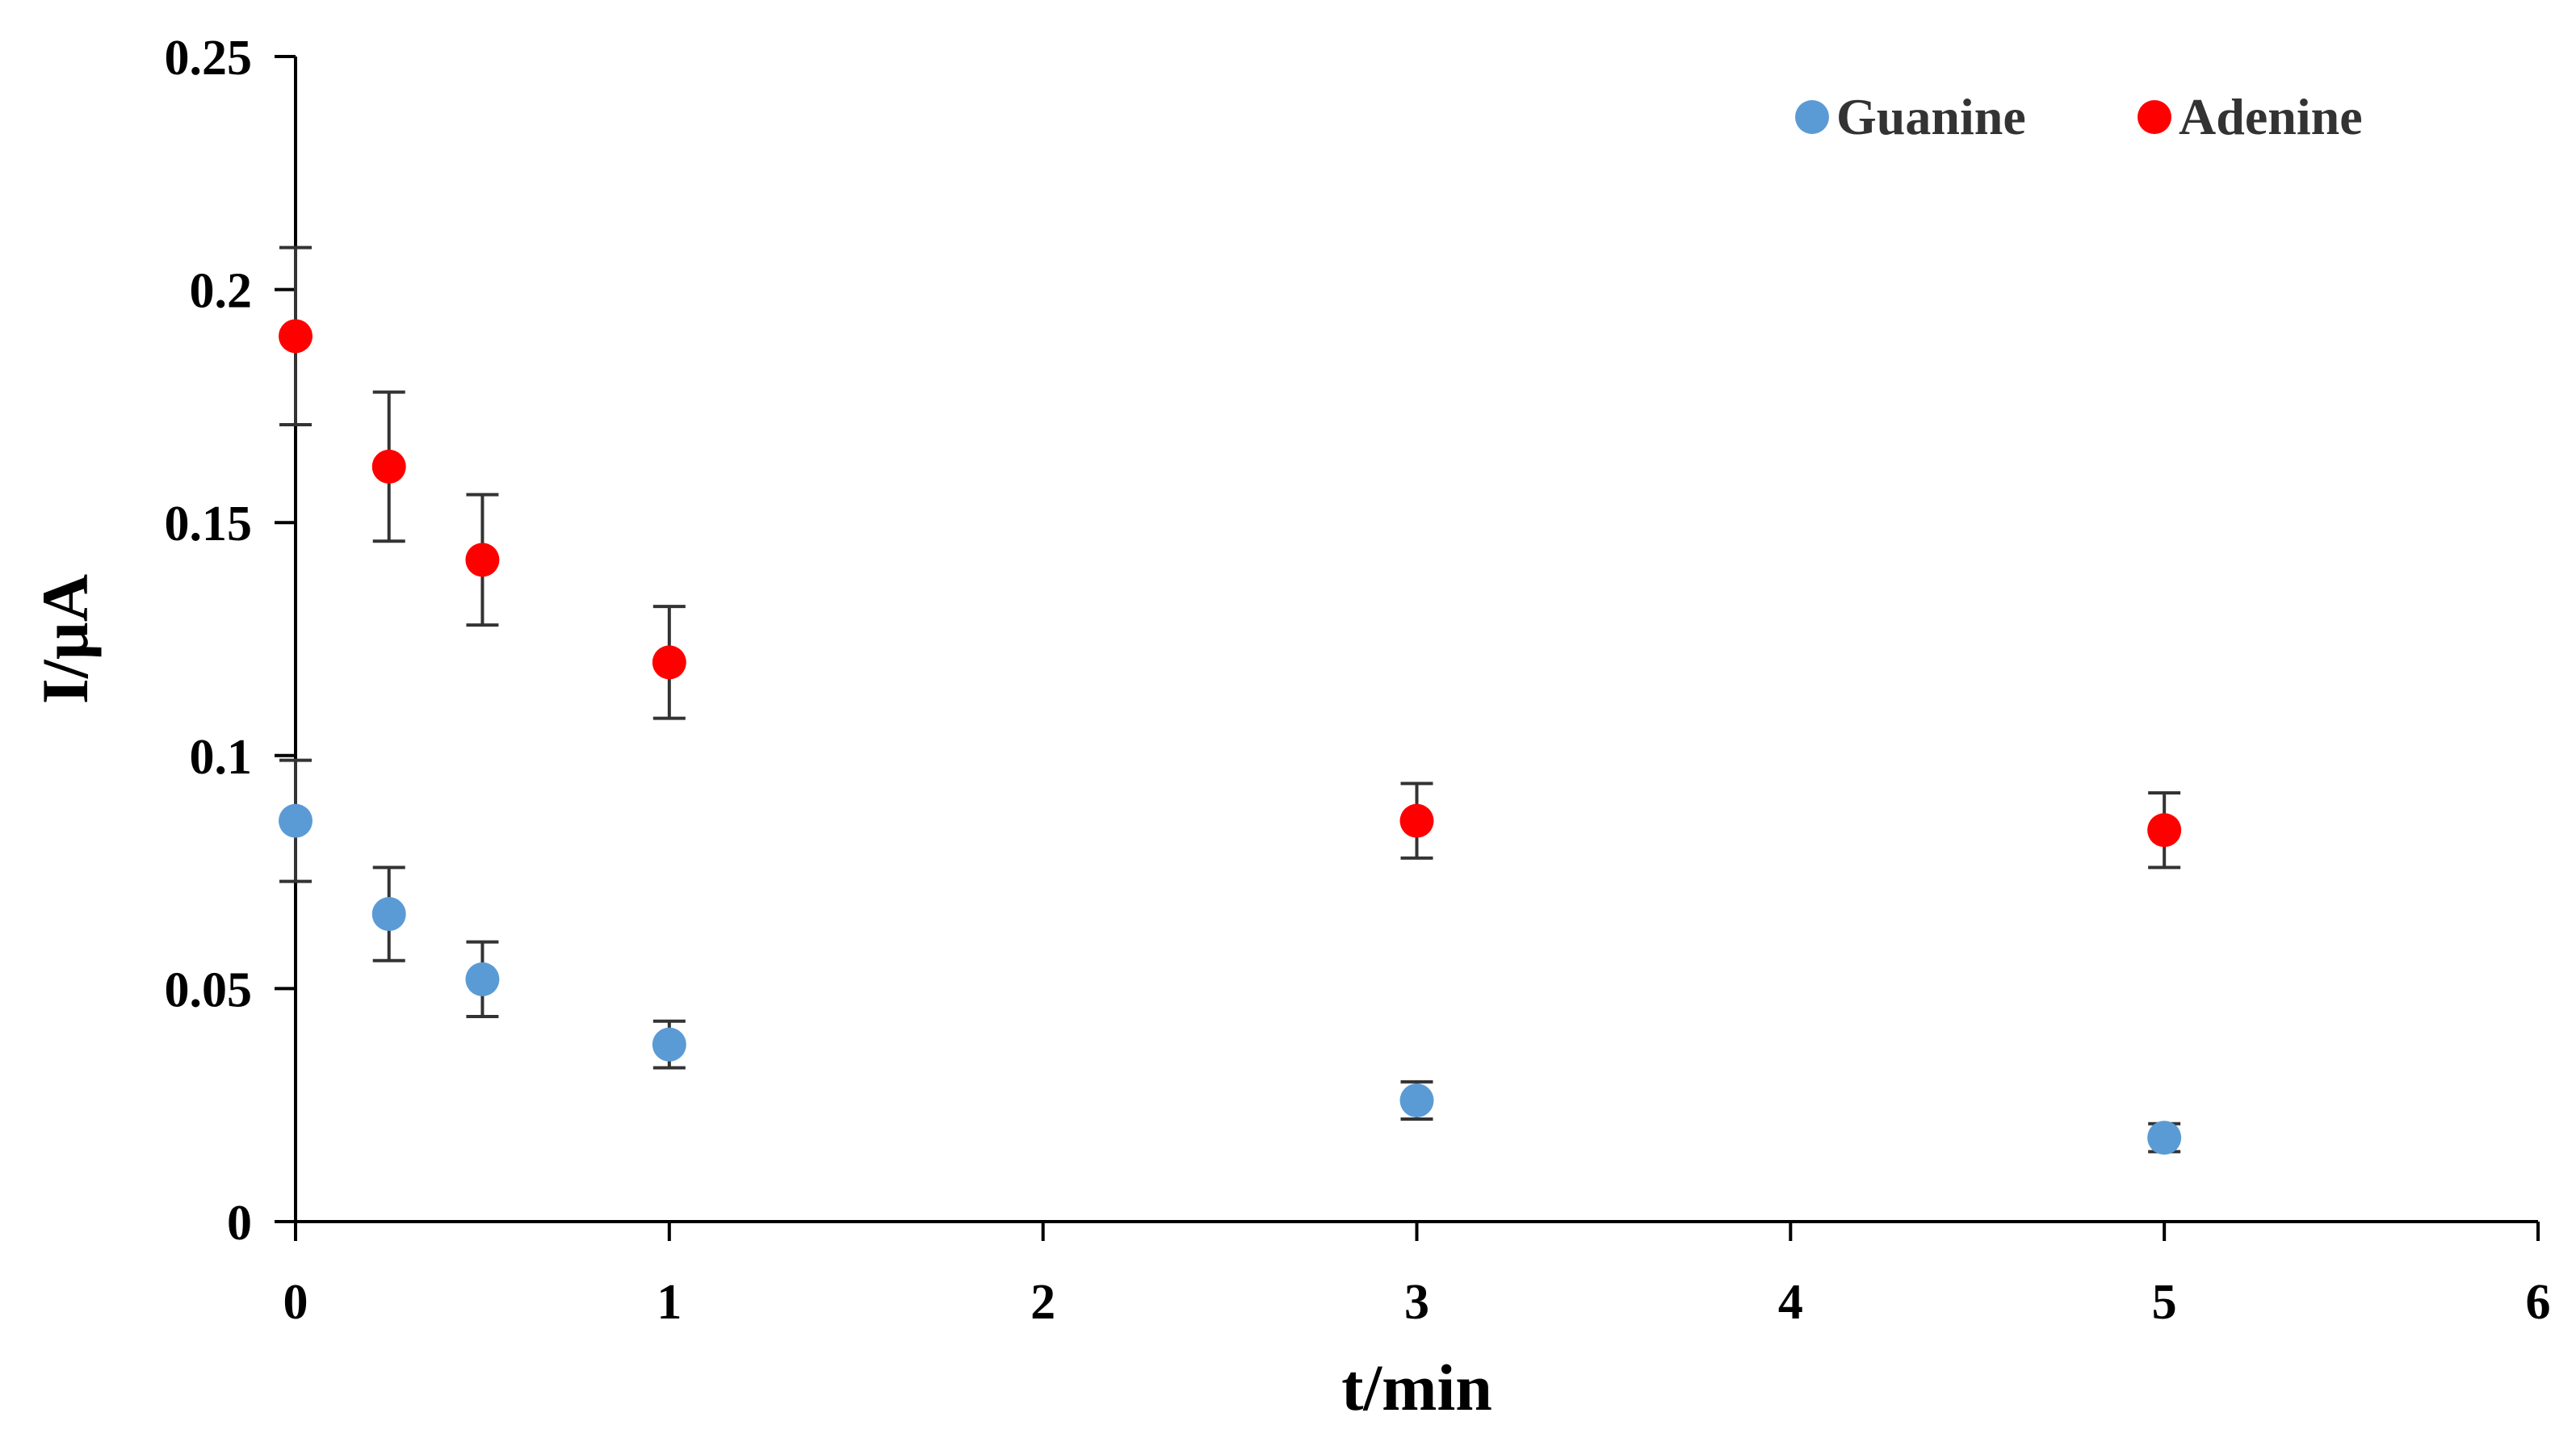  What do you see at coordinates (1416, 1302) in the screenshot?
I see `x-tick-label: 3` at bounding box center [1416, 1302].